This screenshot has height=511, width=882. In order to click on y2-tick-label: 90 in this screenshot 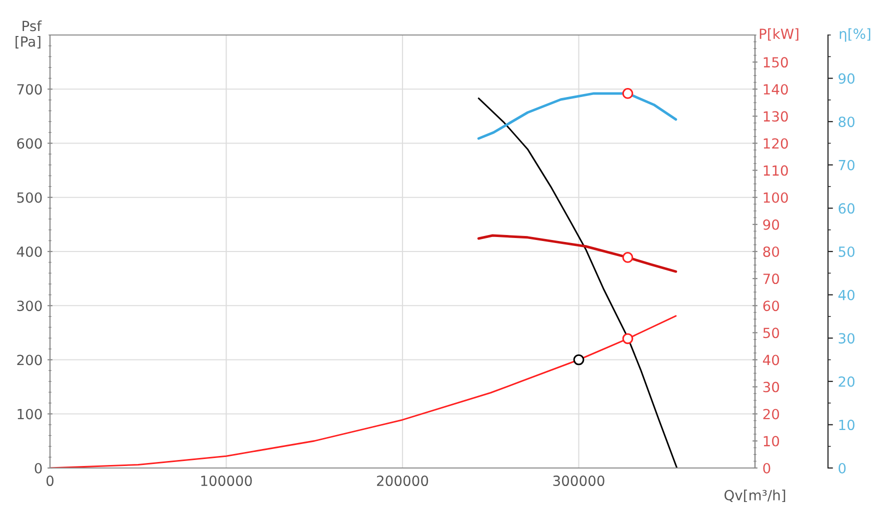, I will do `click(771, 224)`.